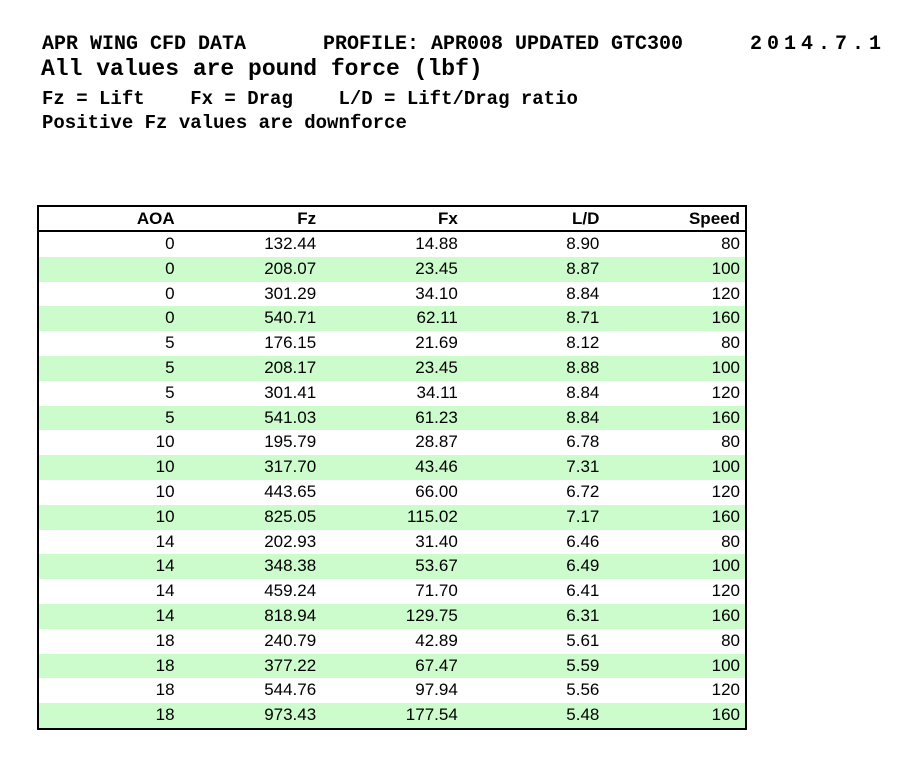 Image resolution: width=910 pixels, height=766 pixels. I want to click on cell-fx: 66.00, so click(436, 491).